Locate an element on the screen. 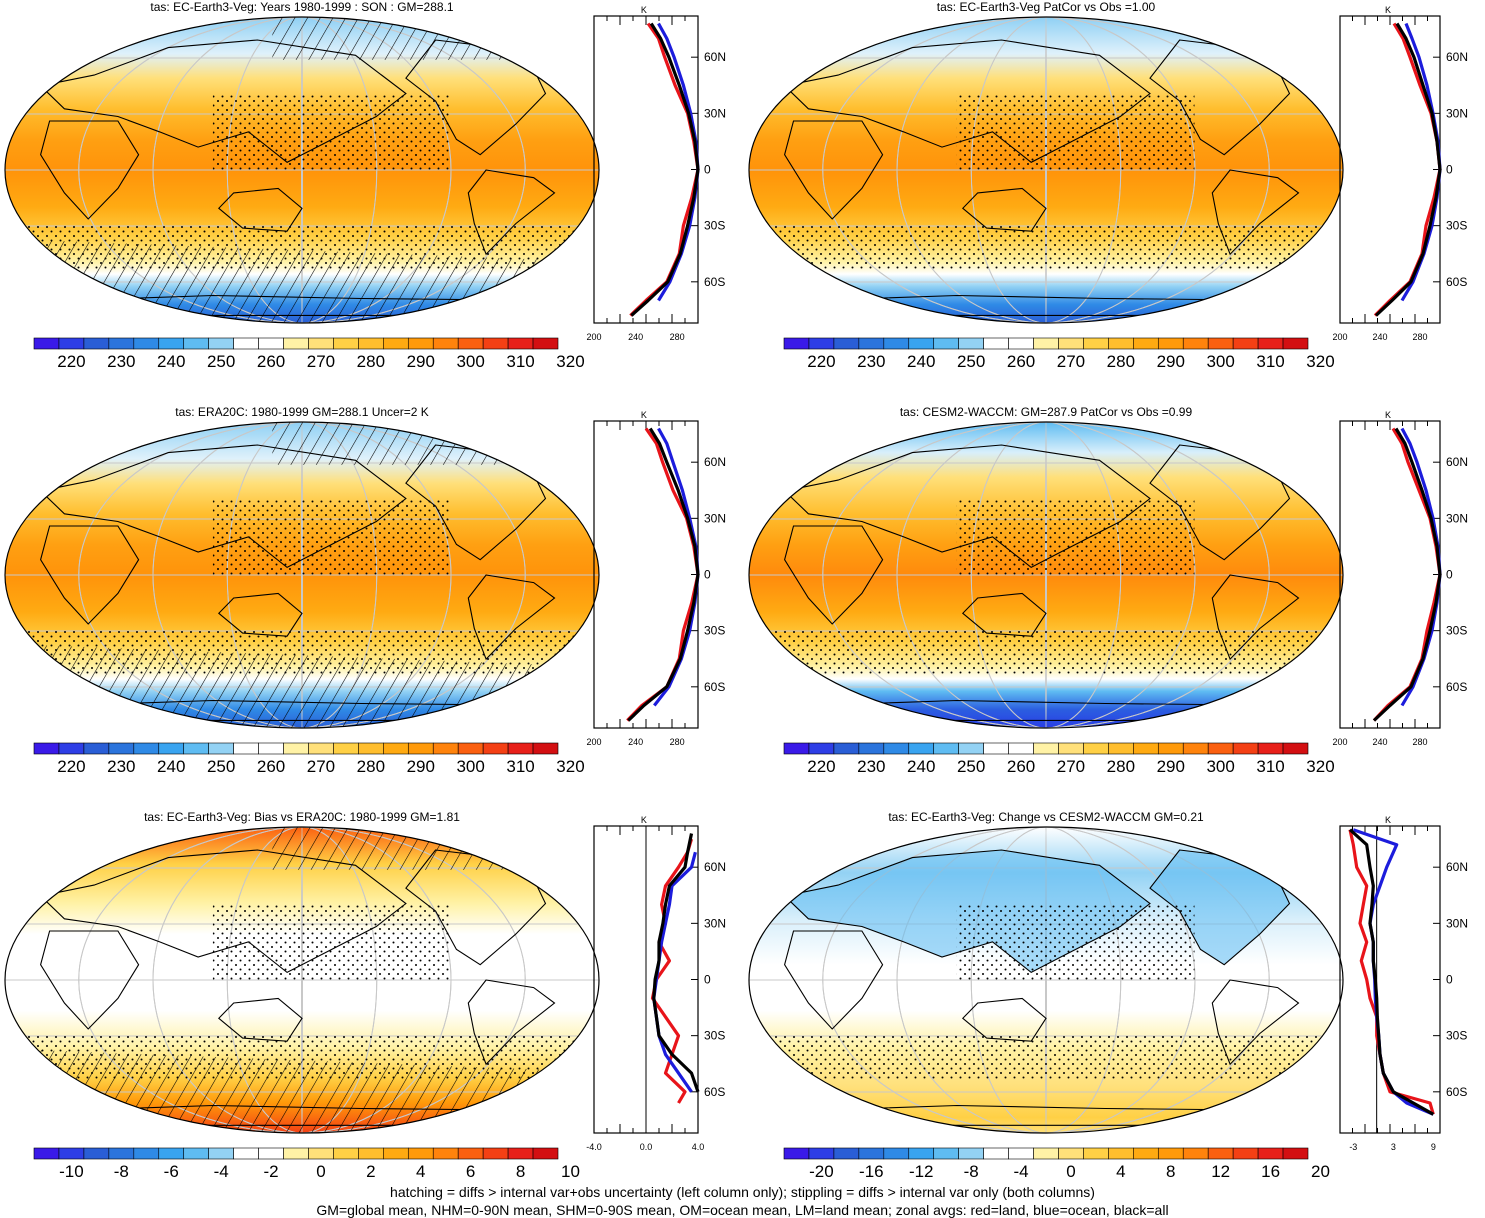 The height and width of the screenshot is (1218, 1485). map-field is located at coordinates (302, 170).